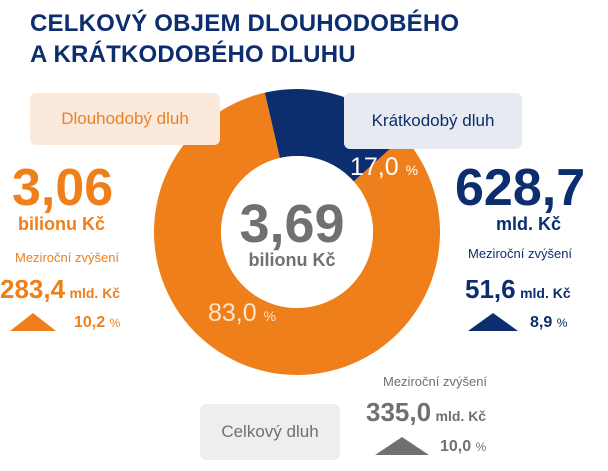 Image resolution: width=608 pixels, height=471 pixels. Describe the element at coordinates (115, 323) in the screenshot. I see `long-term-pct-symbol: %` at that location.